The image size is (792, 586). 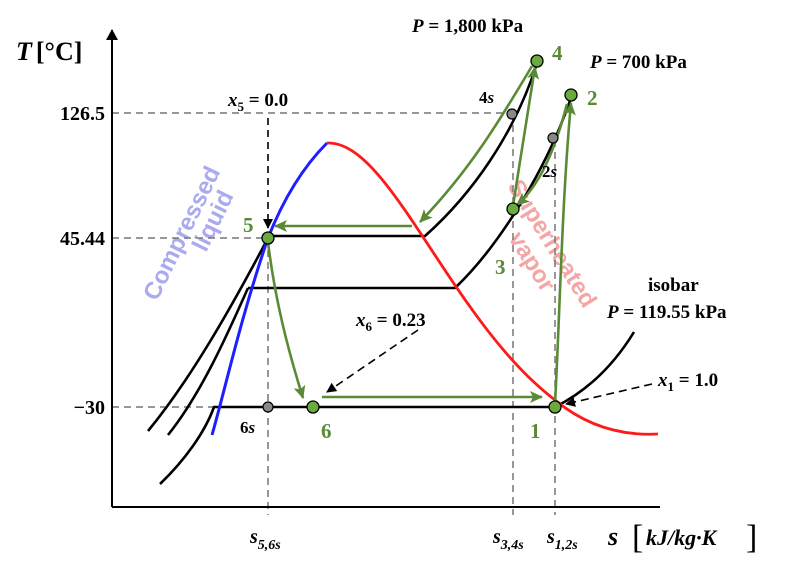 What do you see at coordinates (208, 361) in the screenshot?
I see `isobar-mid-liquid` at bounding box center [208, 361].